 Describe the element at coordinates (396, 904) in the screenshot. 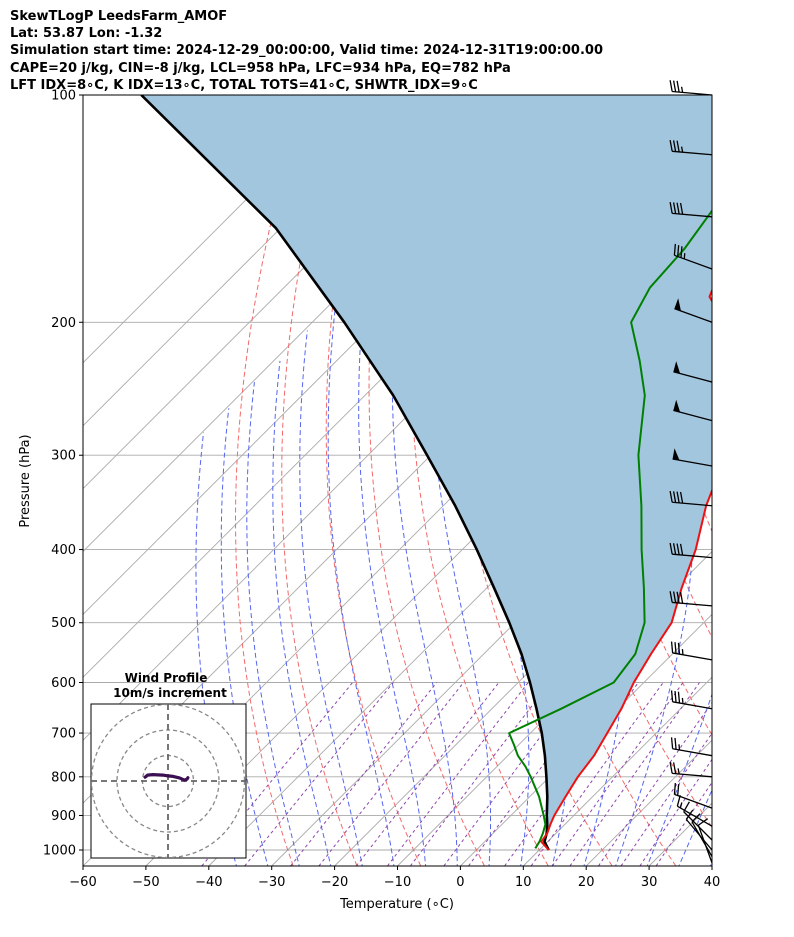

I see `x-axis-label: Temperature (∘C)` at that location.